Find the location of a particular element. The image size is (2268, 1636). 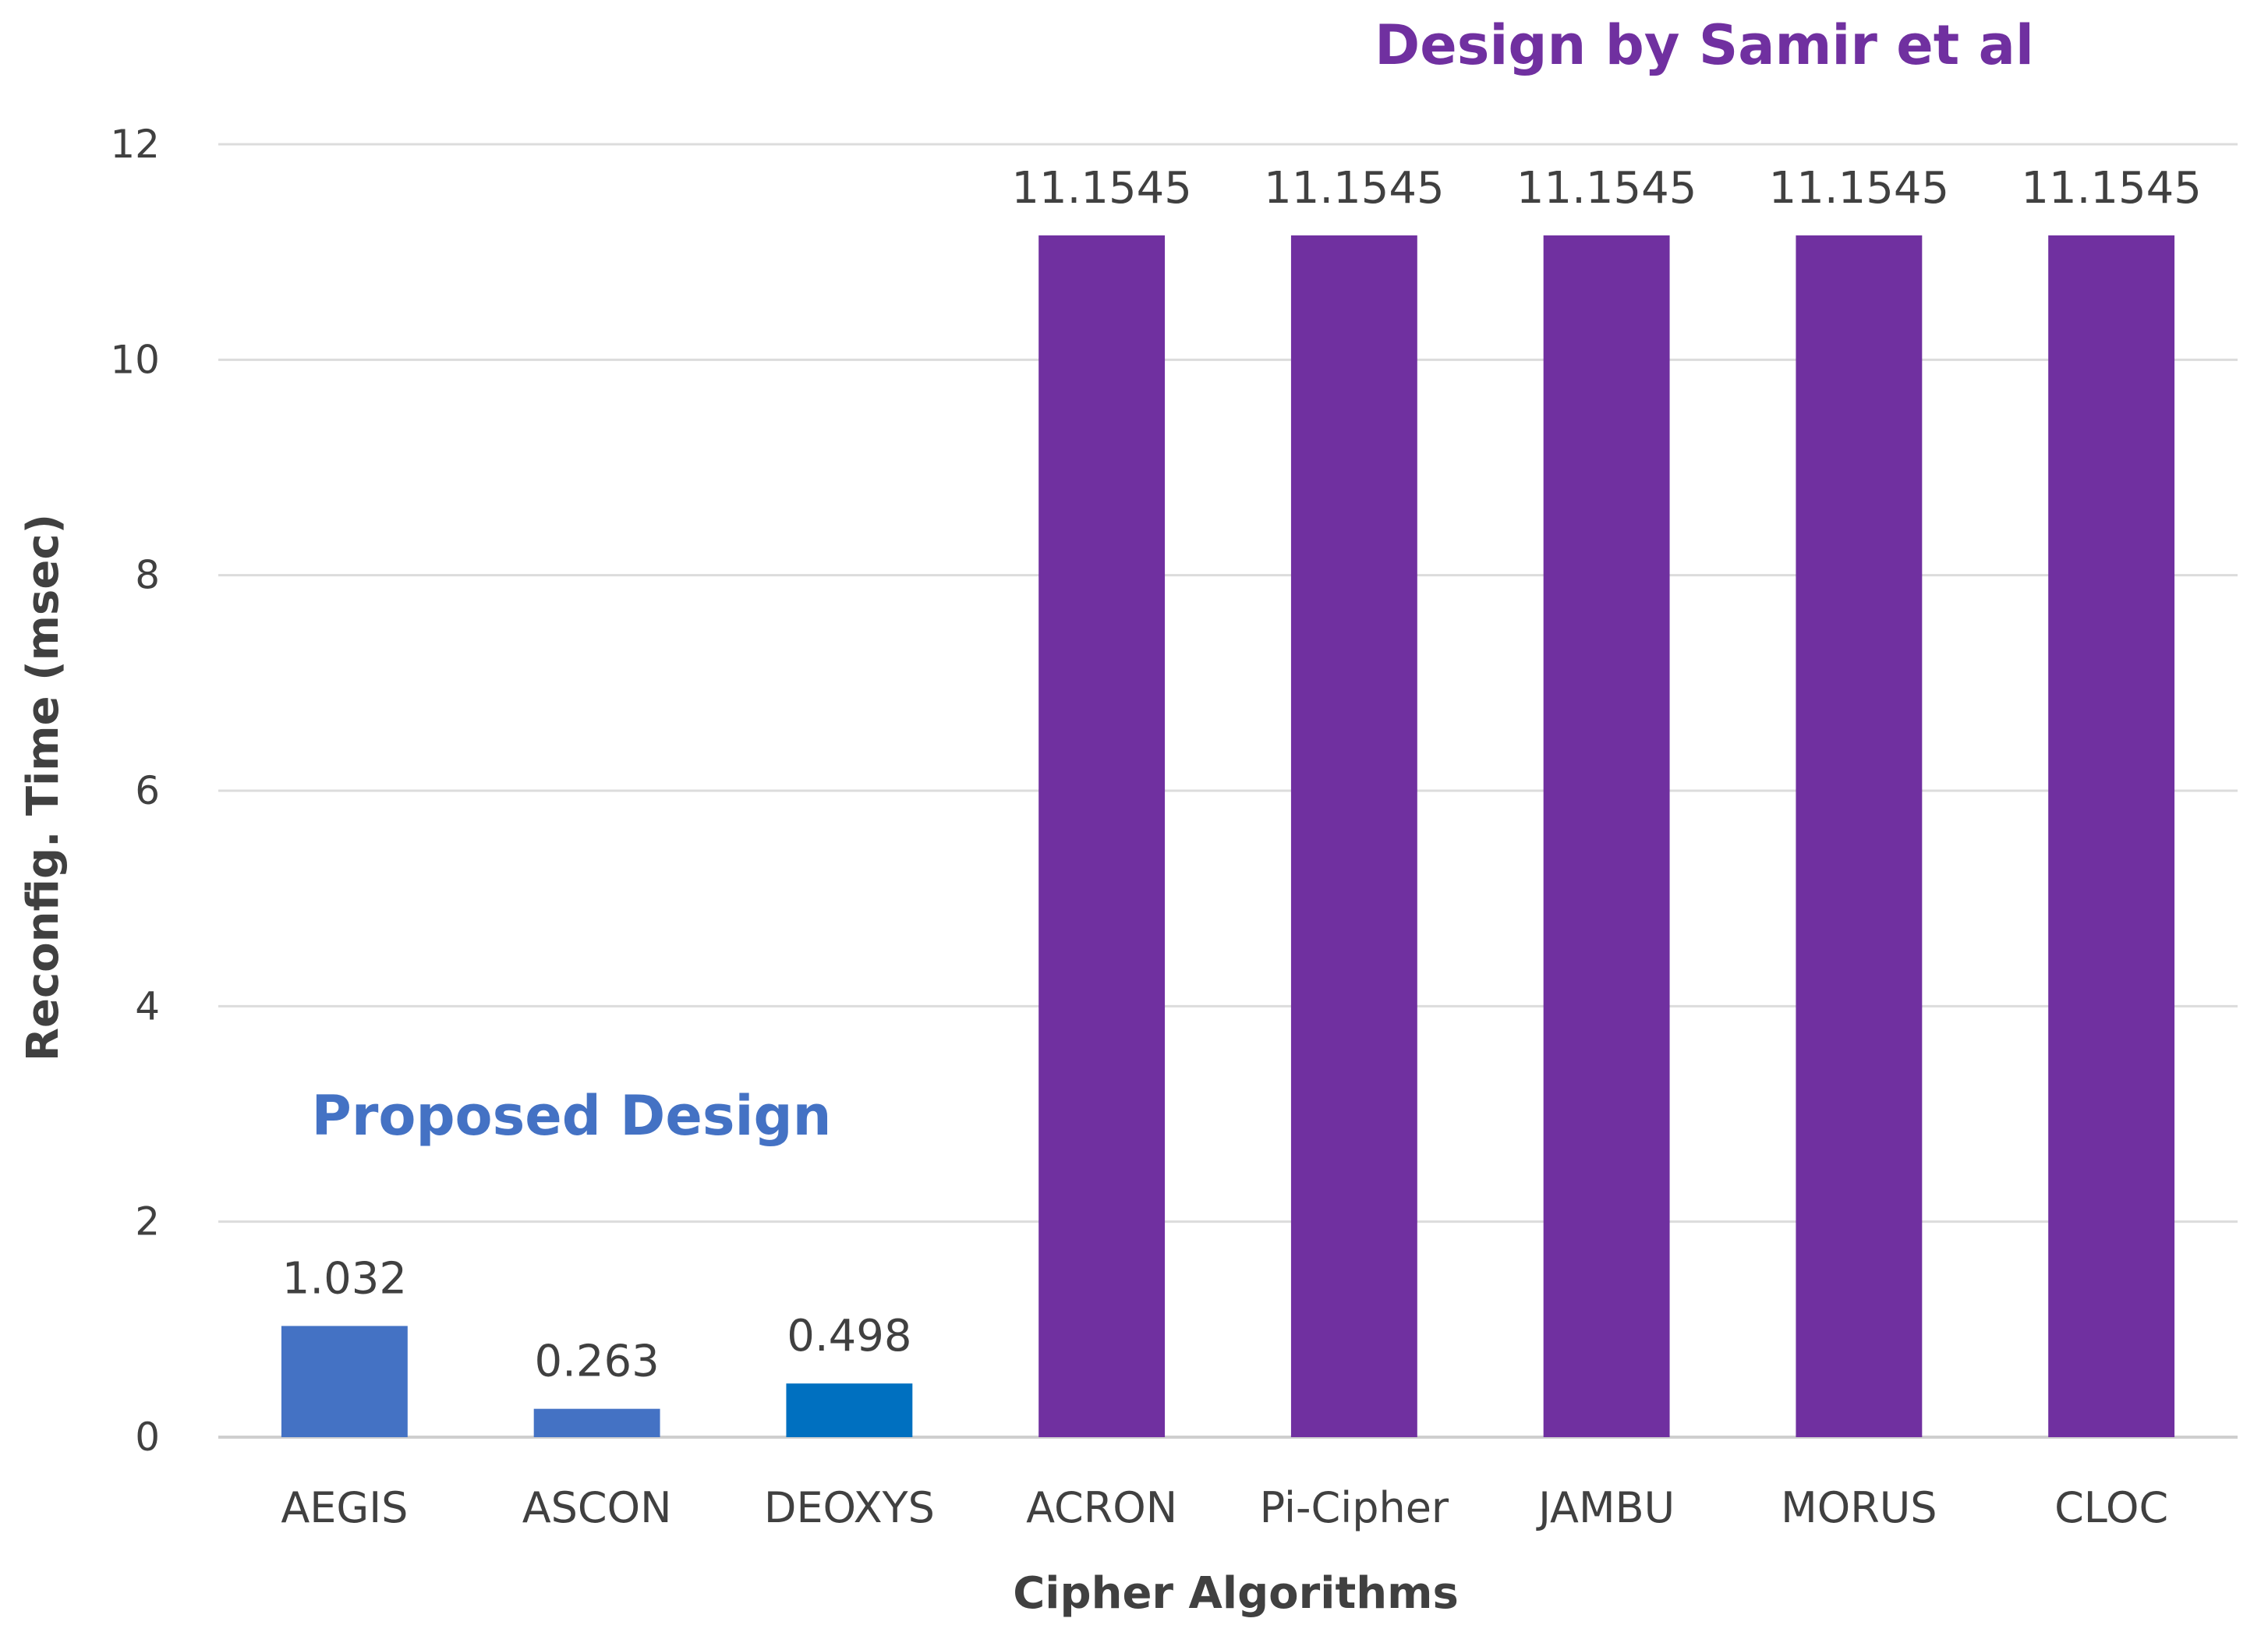

y-axis-ticks: 0 2 4 6 8 10 12 is located at coordinates (135, 791).